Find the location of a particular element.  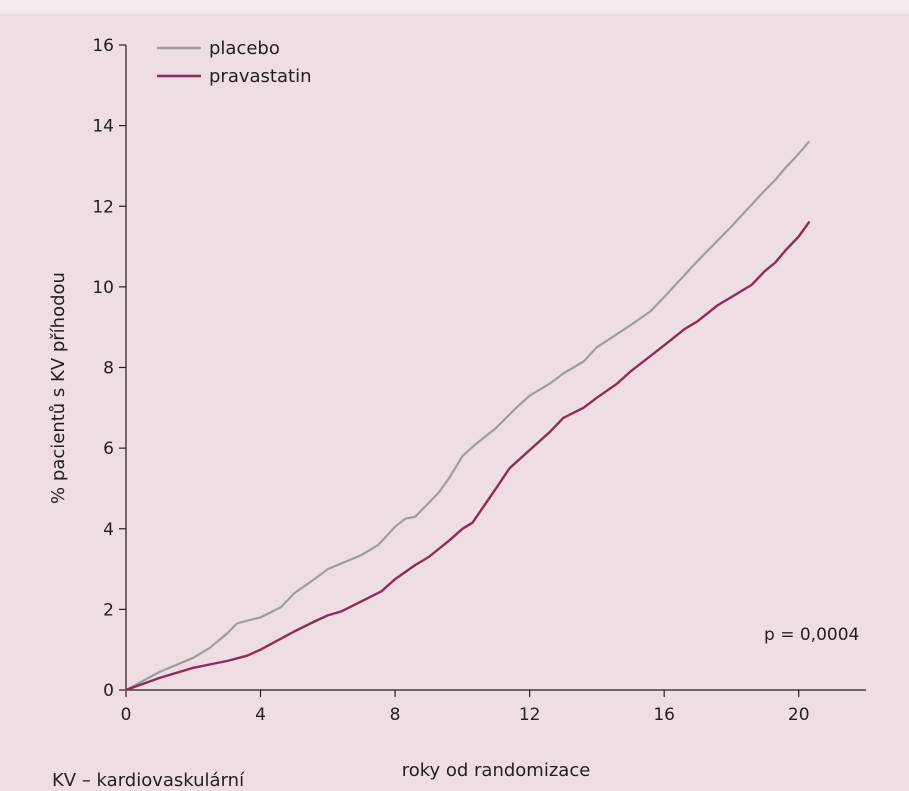

y-tick-label: 2 is located at coordinates (108, 610).